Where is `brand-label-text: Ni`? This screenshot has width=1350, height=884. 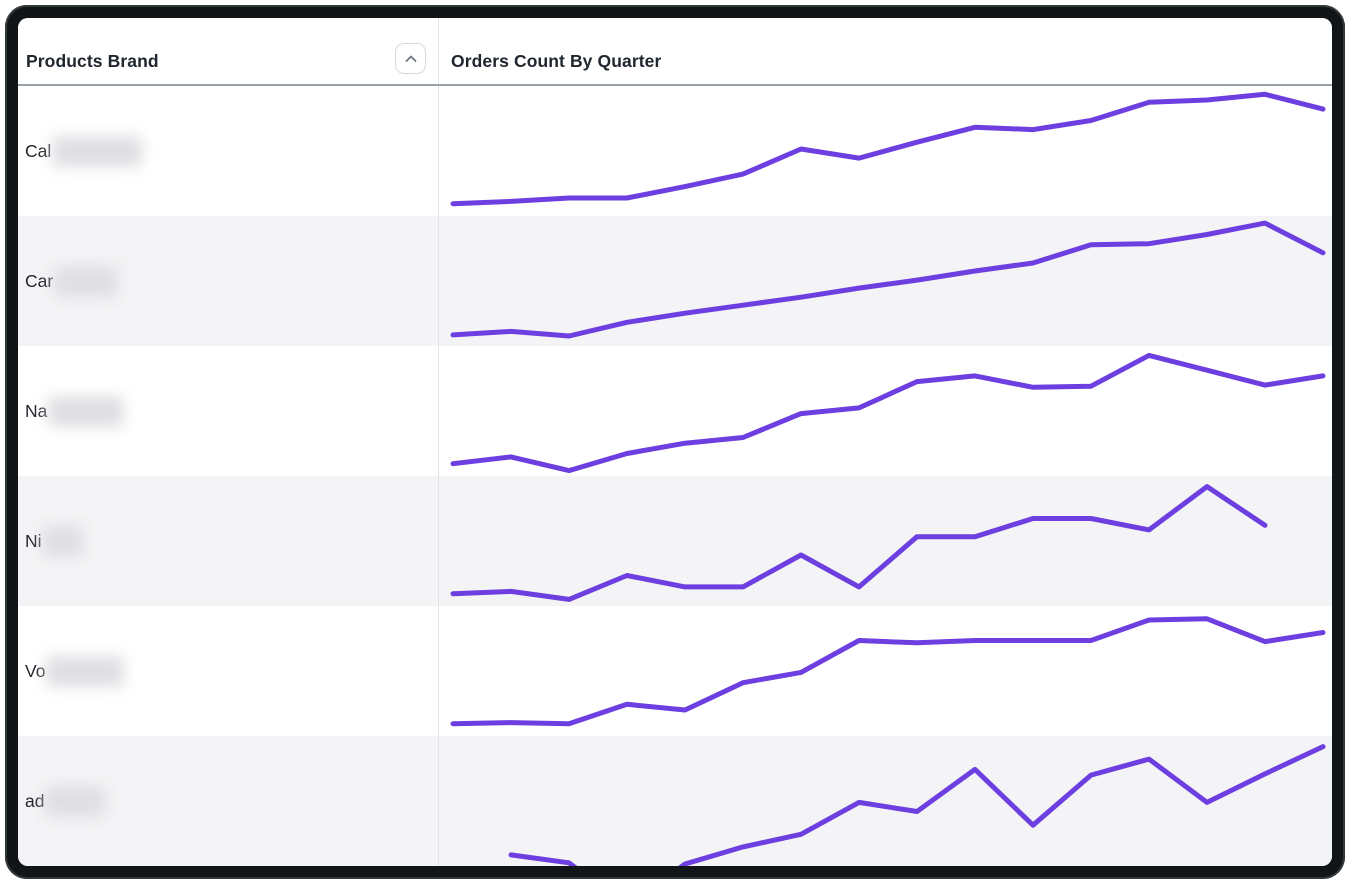 brand-label-text: Ni is located at coordinates (33, 540).